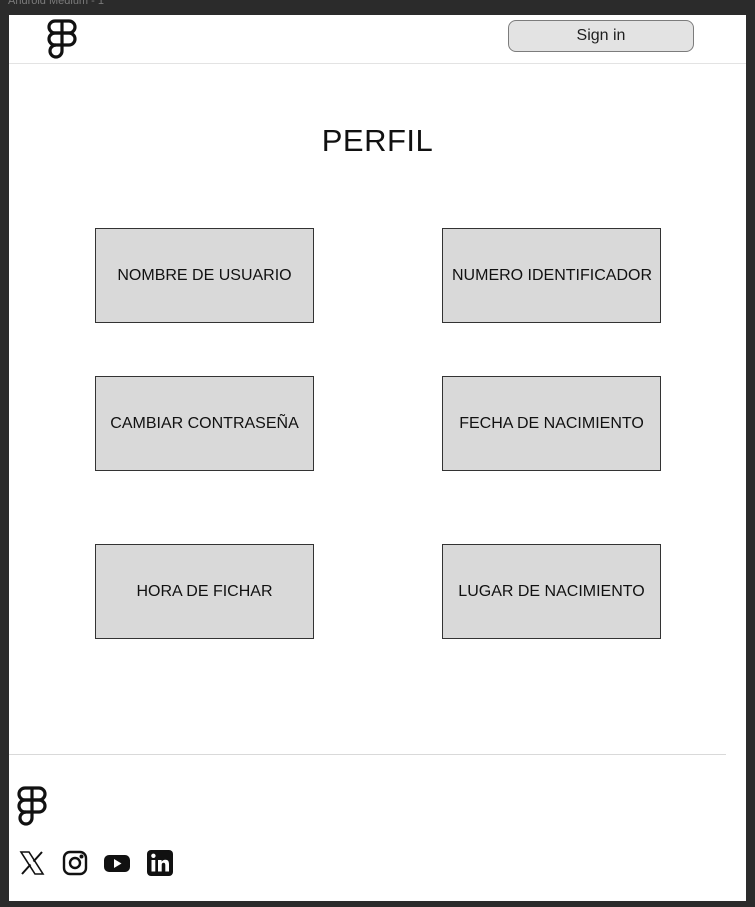 This screenshot has width=755, height=907. What do you see at coordinates (377, 39) in the screenshot?
I see `header: Sign in` at bounding box center [377, 39].